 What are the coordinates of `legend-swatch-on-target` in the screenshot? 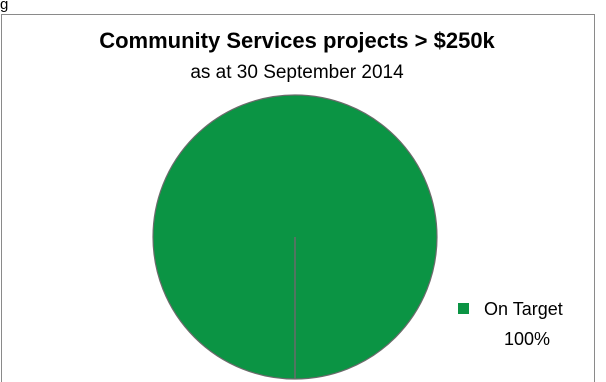 It's located at (463, 308).